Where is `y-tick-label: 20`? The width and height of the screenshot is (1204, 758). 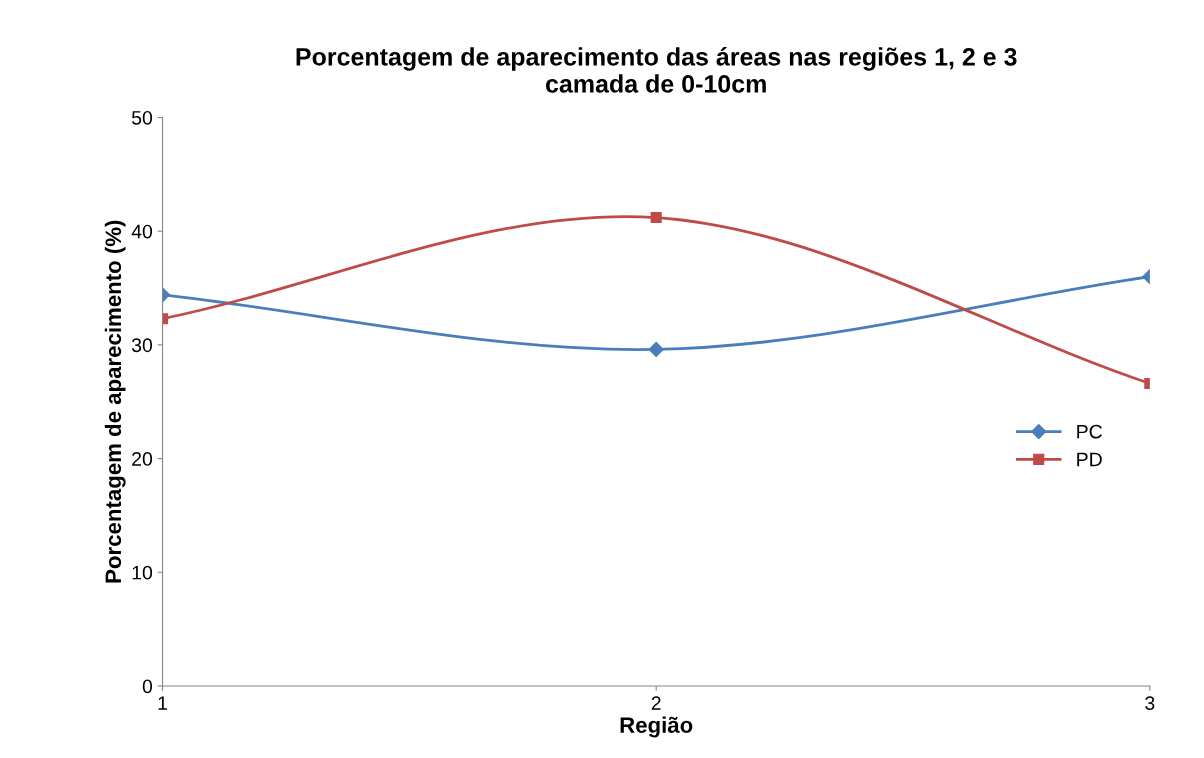 y-tick-label: 20 is located at coordinates (142, 459).